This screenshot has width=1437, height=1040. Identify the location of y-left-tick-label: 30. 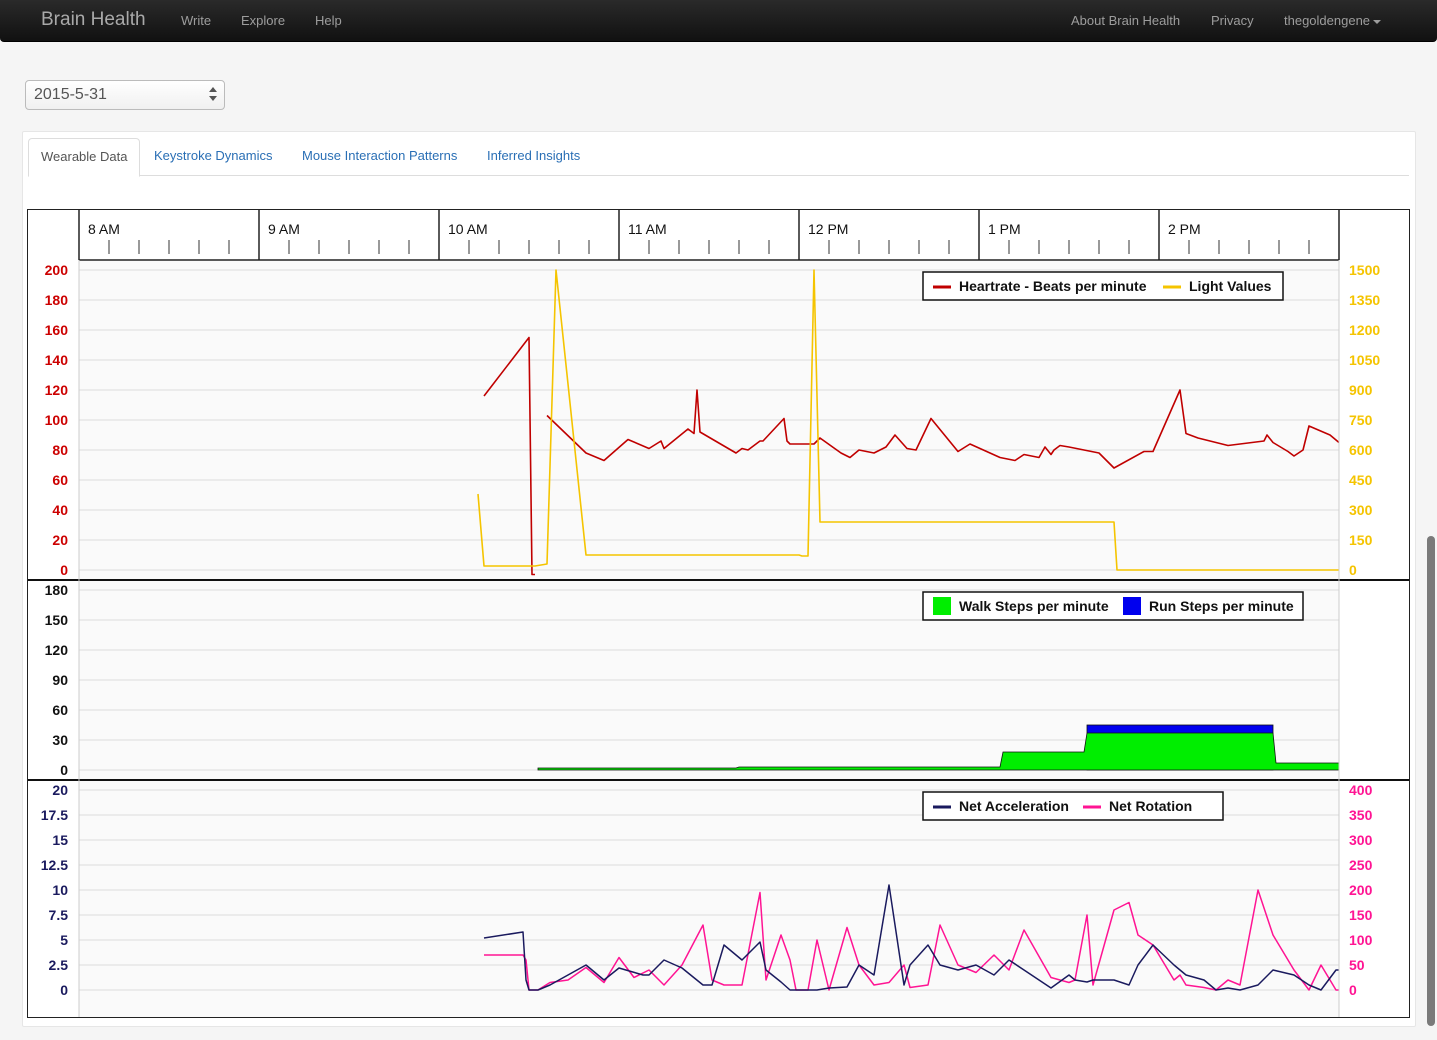
(60, 740).